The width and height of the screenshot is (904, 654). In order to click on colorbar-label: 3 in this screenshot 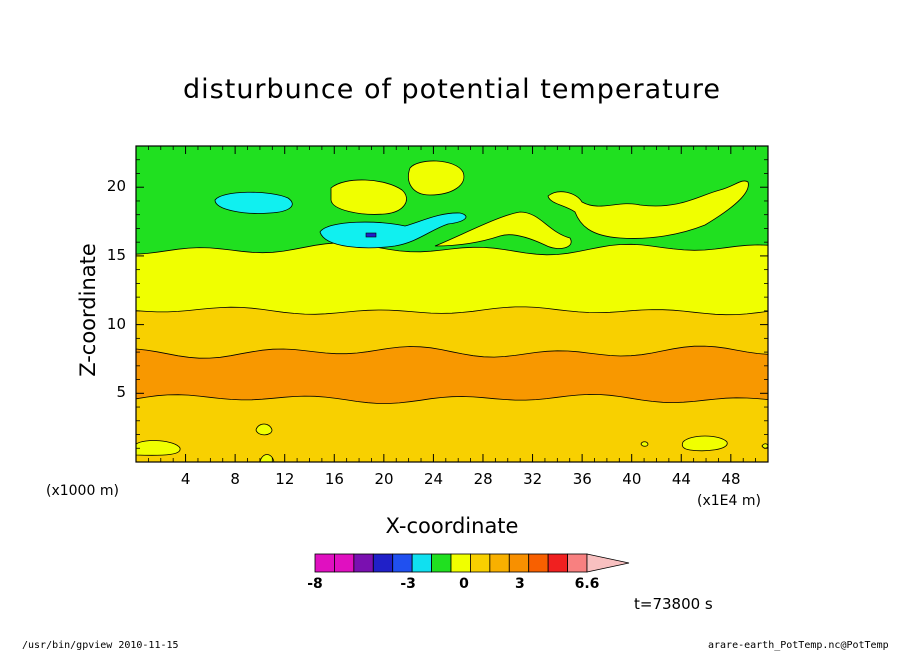, I will do `click(520, 584)`.